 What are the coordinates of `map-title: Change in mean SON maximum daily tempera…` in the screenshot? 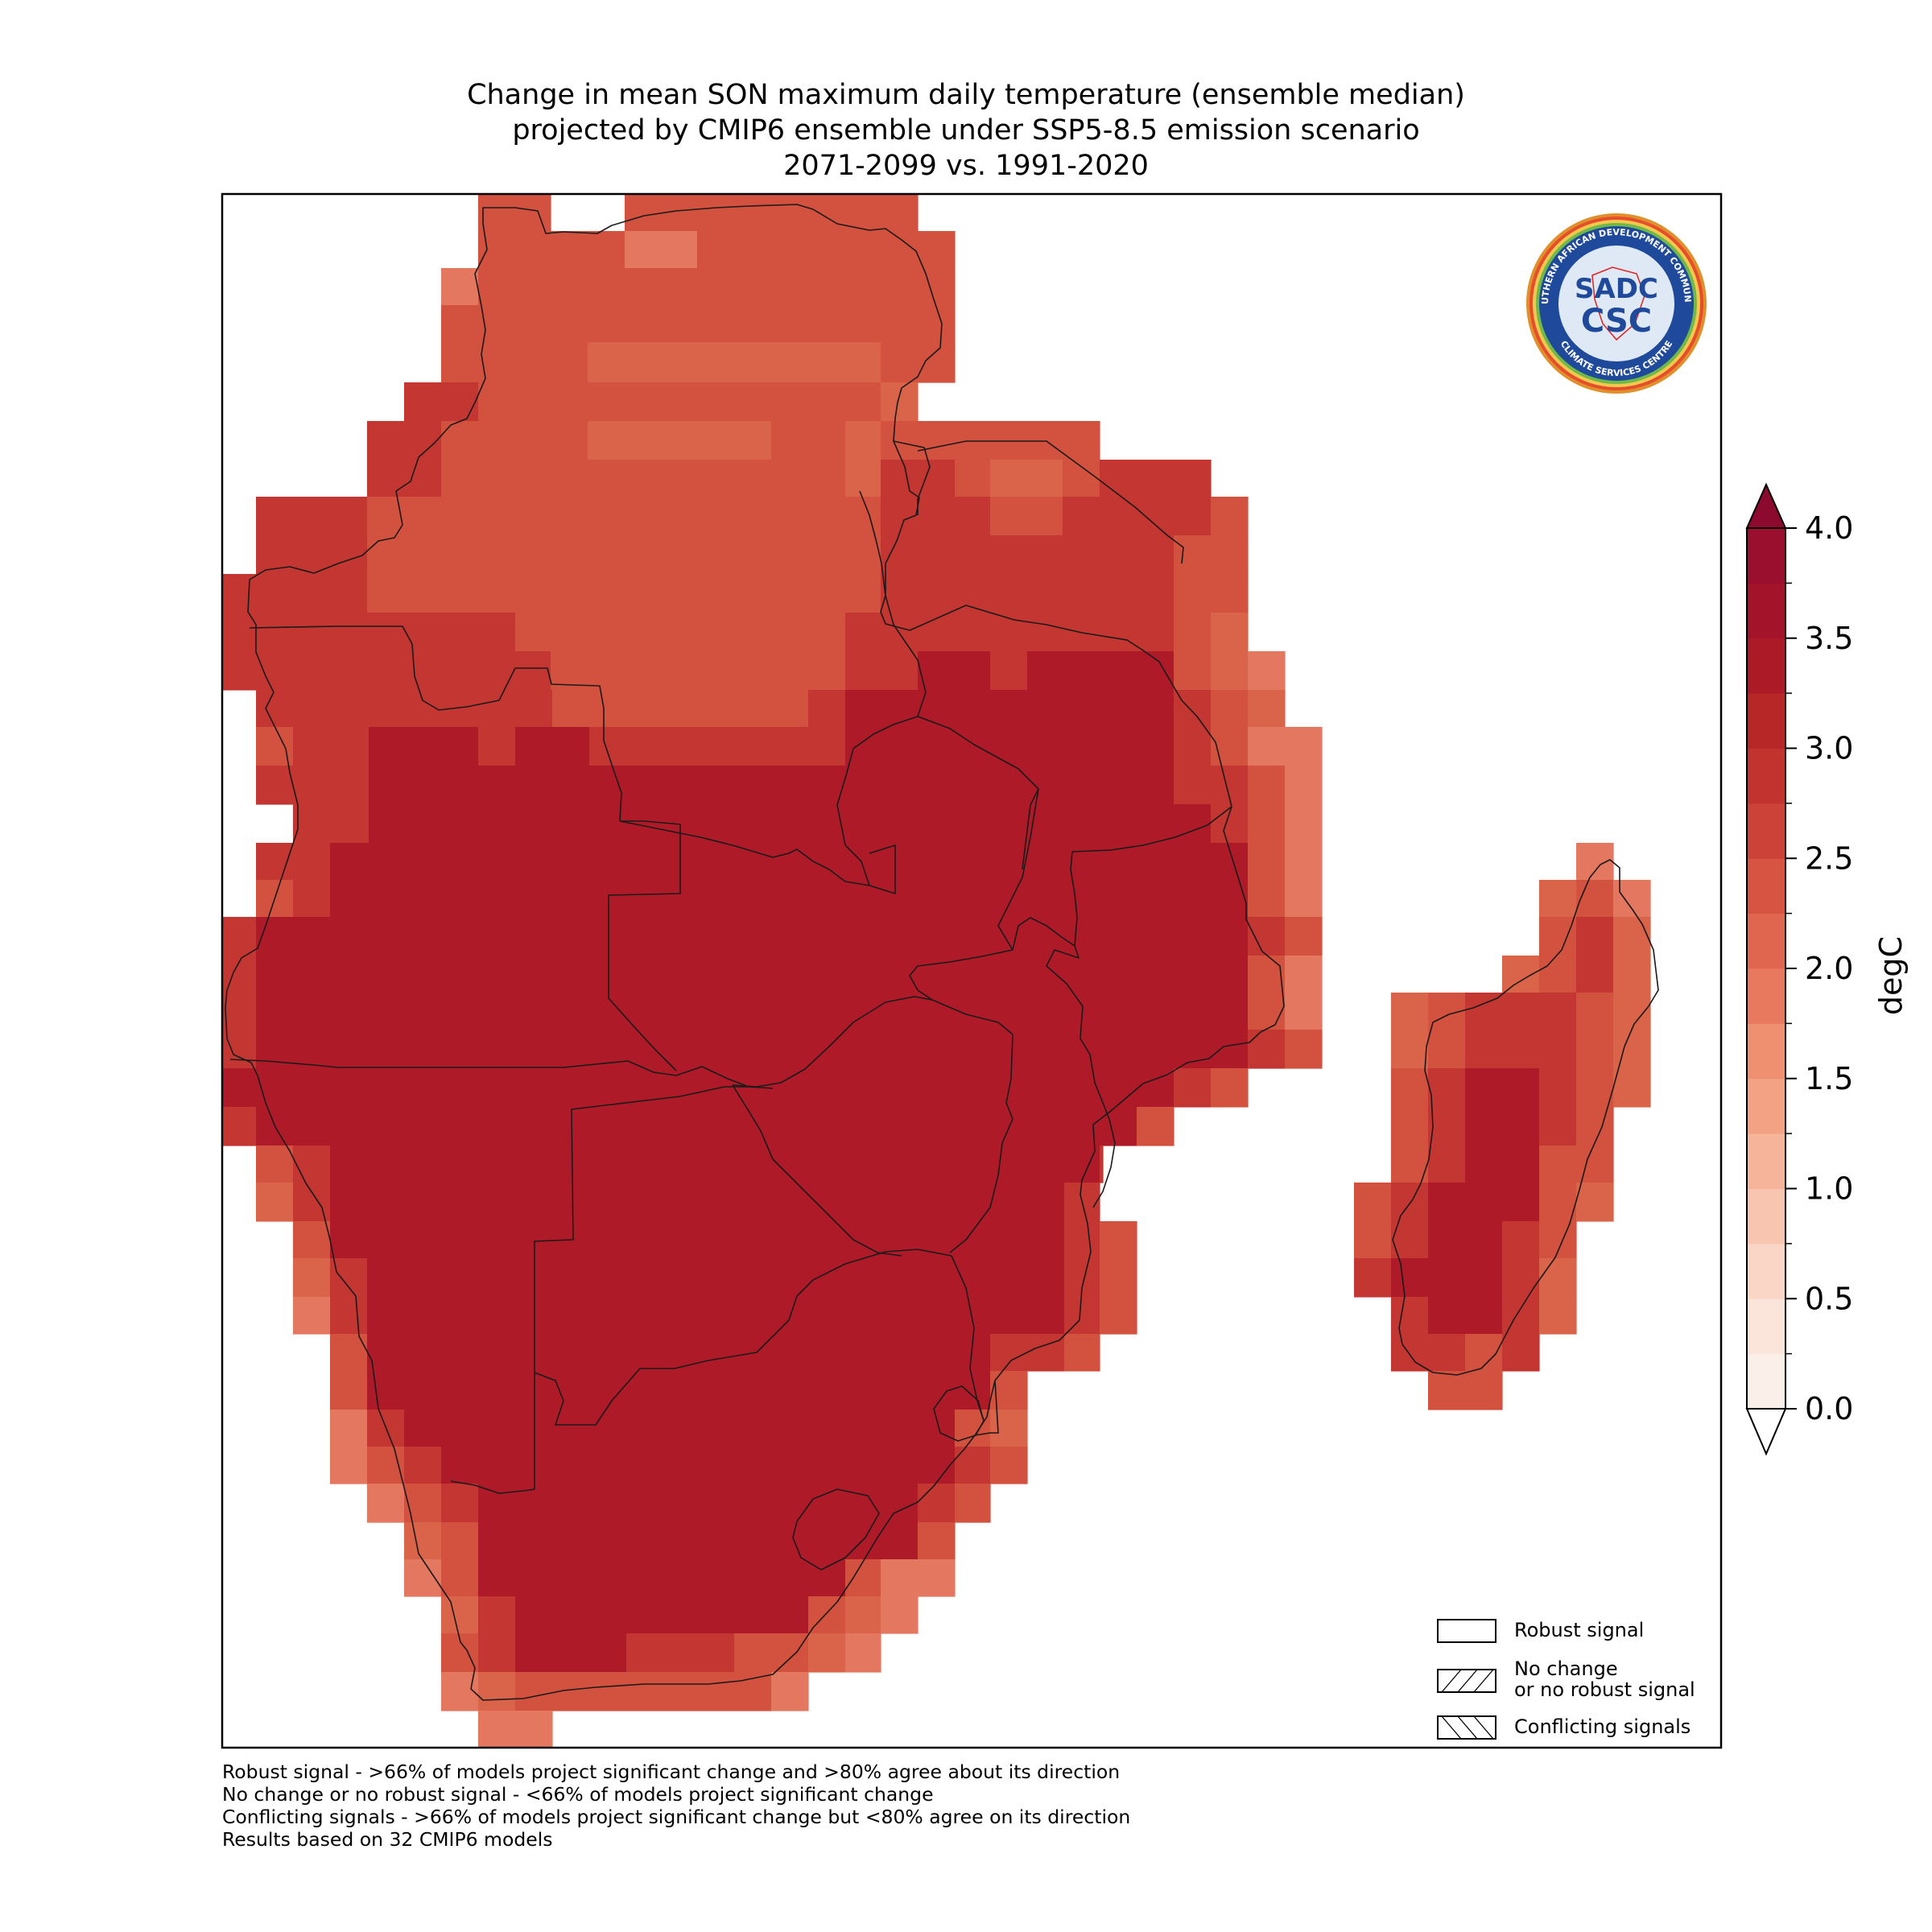 It's located at (966, 130).